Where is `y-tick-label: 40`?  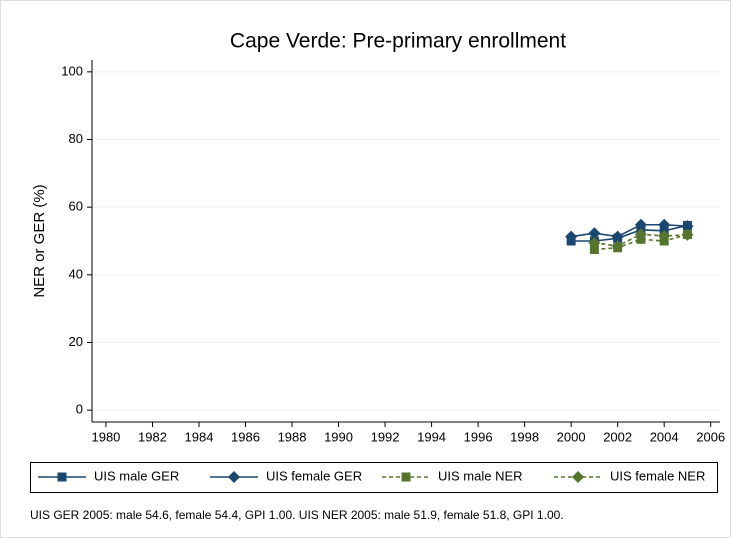
y-tick-label: 40 is located at coordinates (76, 273).